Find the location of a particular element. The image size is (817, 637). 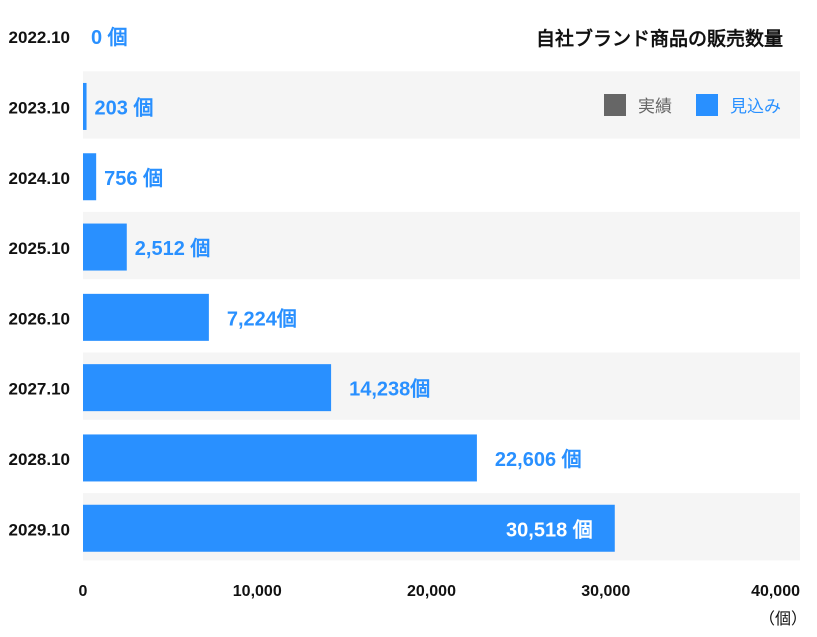

category-label: 2025.10 is located at coordinates (39, 248).